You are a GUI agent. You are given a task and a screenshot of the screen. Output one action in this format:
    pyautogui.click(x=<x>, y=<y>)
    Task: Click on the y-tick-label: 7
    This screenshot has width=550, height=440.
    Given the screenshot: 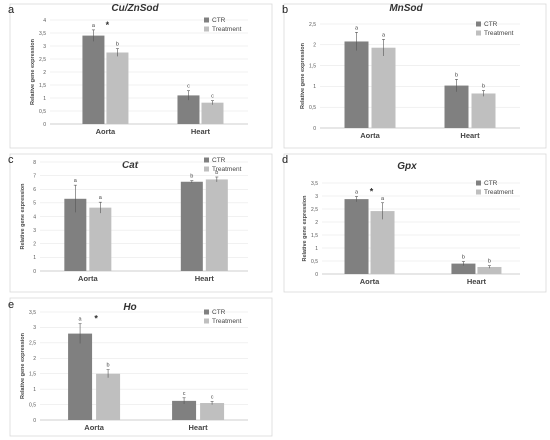 What is the action you would take?
    pyautogui.click(x=34, y=176)
    